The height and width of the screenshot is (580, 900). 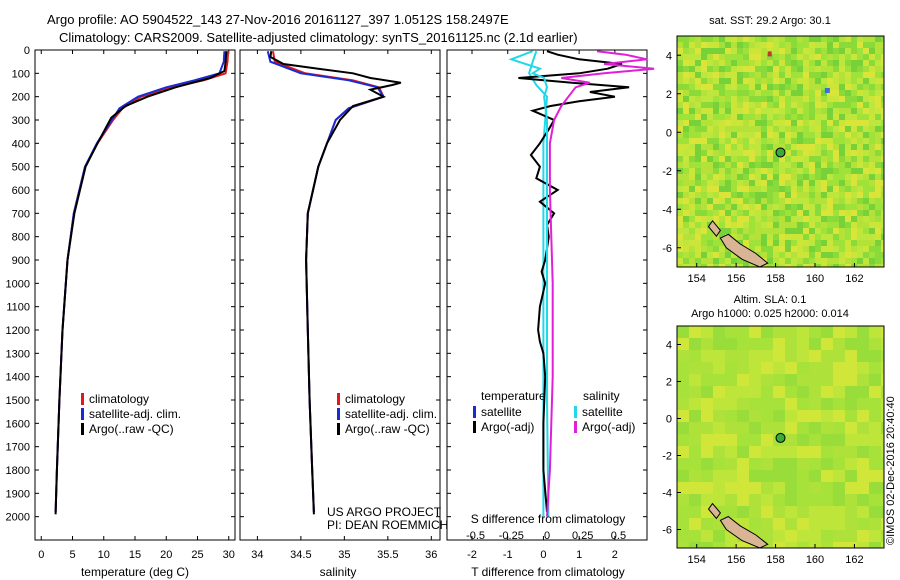 I want to click on x-tick-label: 160, so click(x=815, y=560).